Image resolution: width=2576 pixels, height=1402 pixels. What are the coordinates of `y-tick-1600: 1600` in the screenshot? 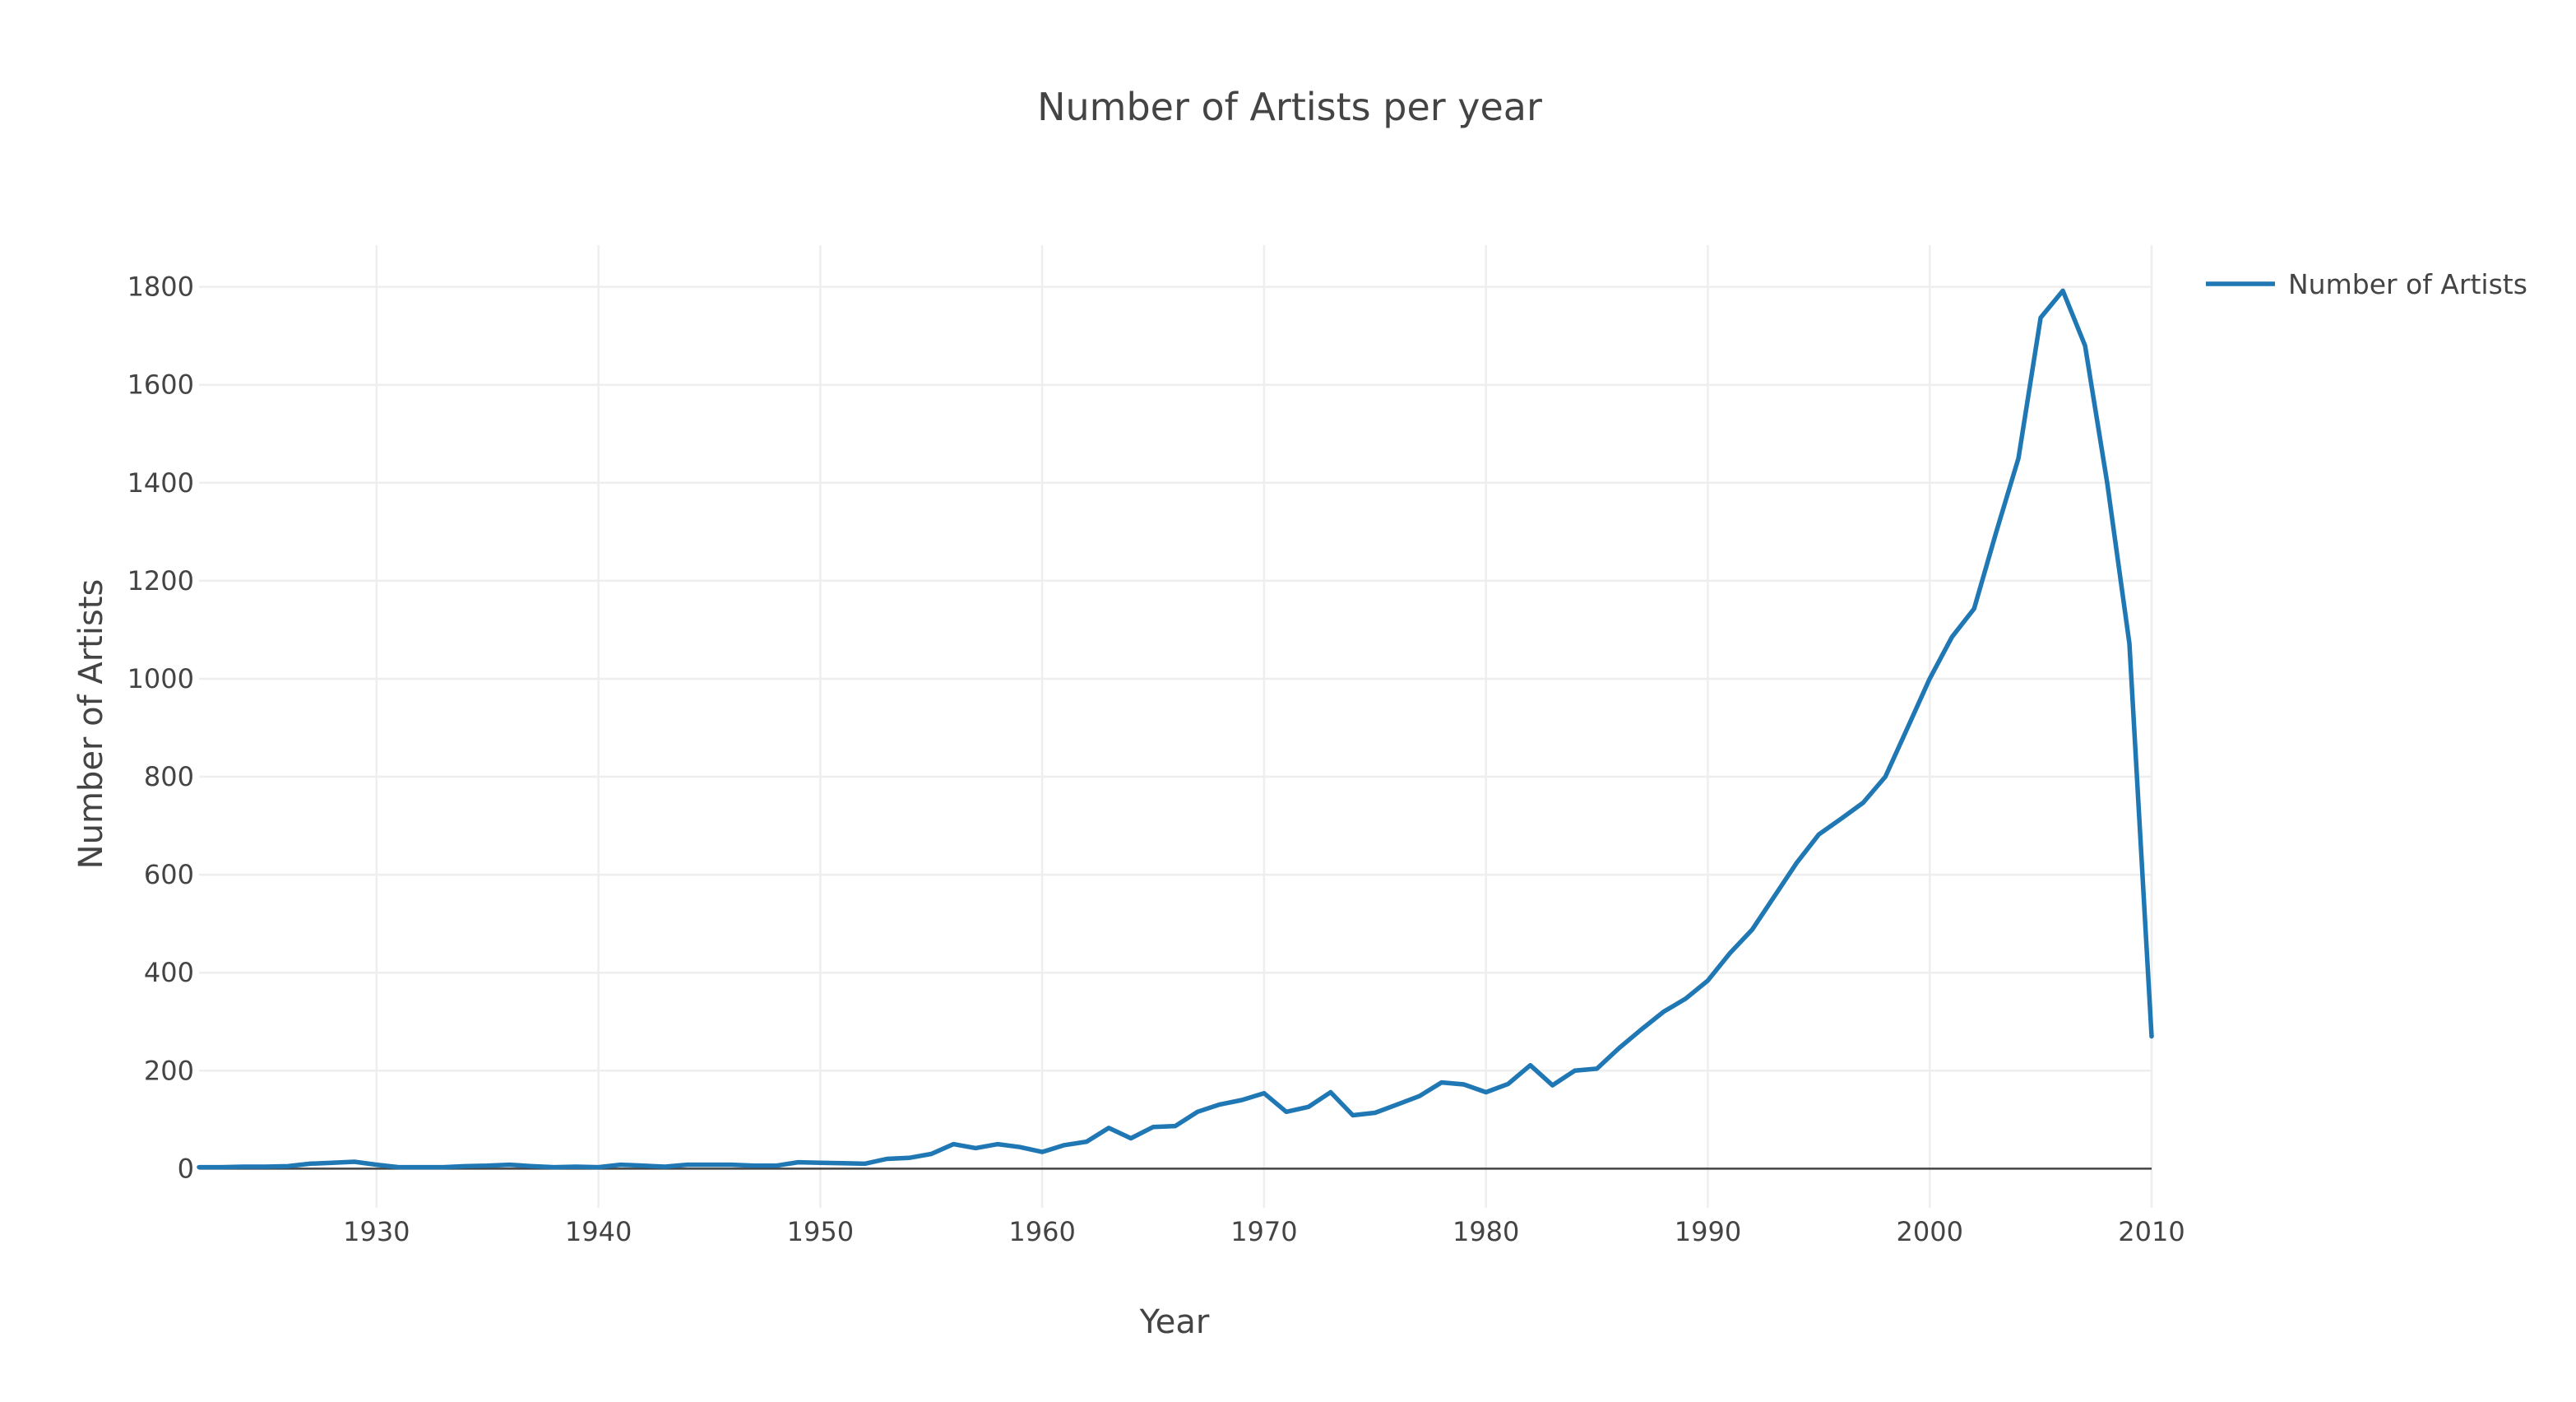 It's located at (161, 385).